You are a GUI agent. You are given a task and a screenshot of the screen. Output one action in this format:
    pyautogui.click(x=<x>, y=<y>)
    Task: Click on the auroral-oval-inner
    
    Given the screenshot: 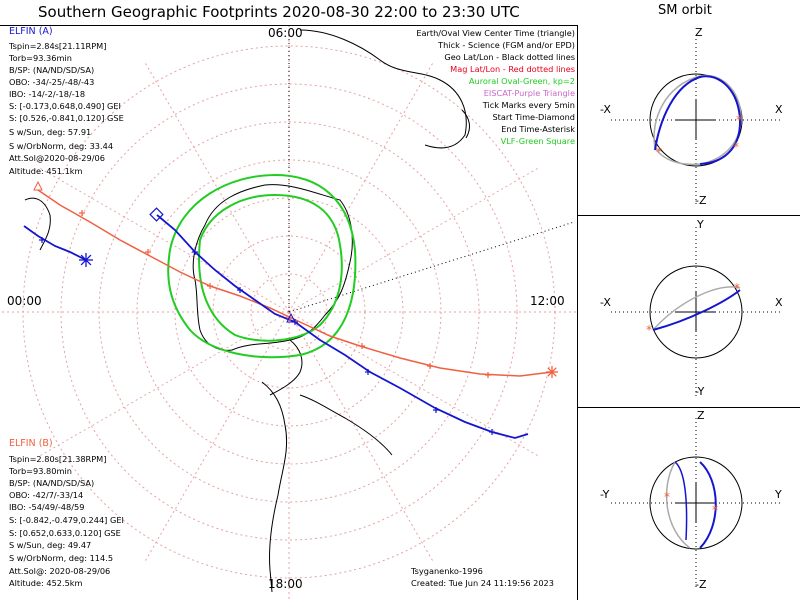 What is the action you would take?
    pyautogui.click(x=270, y=267)
    